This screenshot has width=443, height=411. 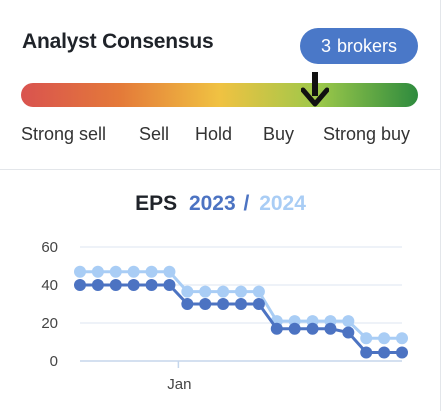 What do you see at coordinates (179, 384) in the screenshot?
I see `x-tick-label: Jan` at bounding box center [179, 384].